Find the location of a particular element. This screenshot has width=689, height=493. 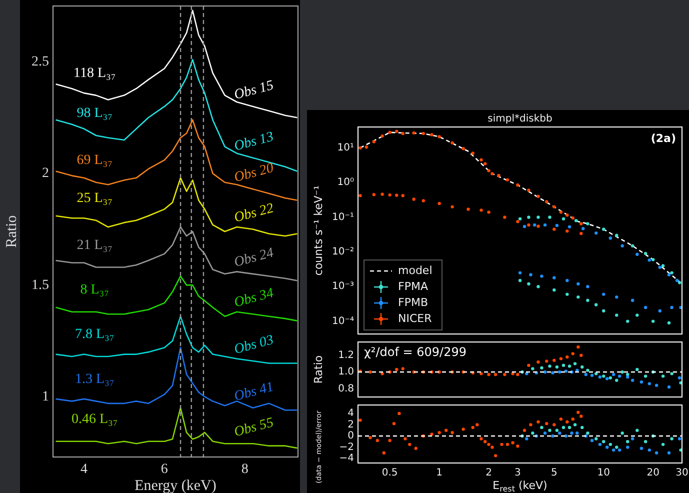

y-tick-label: 0.8 is located at coordinates (346, 388).